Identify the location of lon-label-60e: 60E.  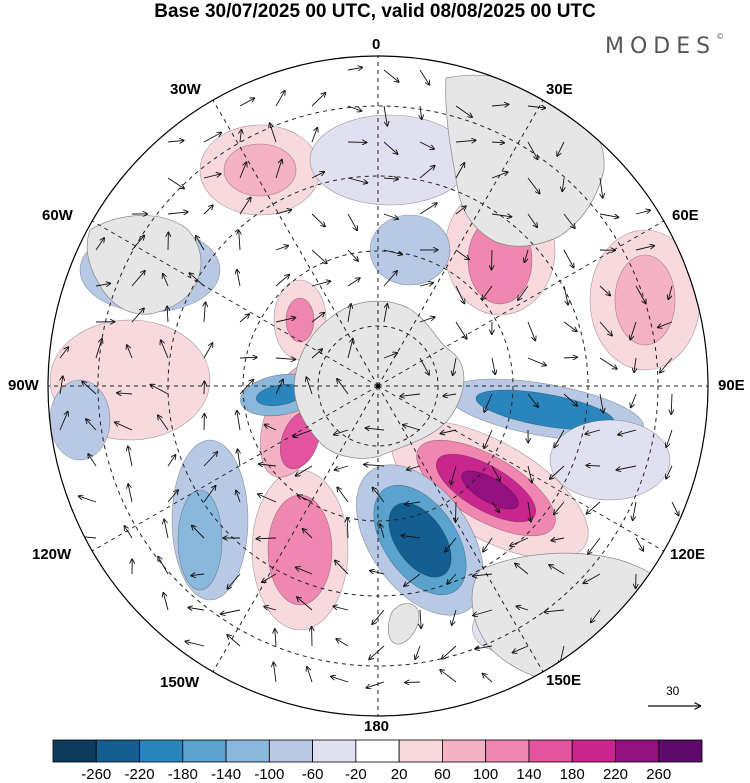
(685, 215).